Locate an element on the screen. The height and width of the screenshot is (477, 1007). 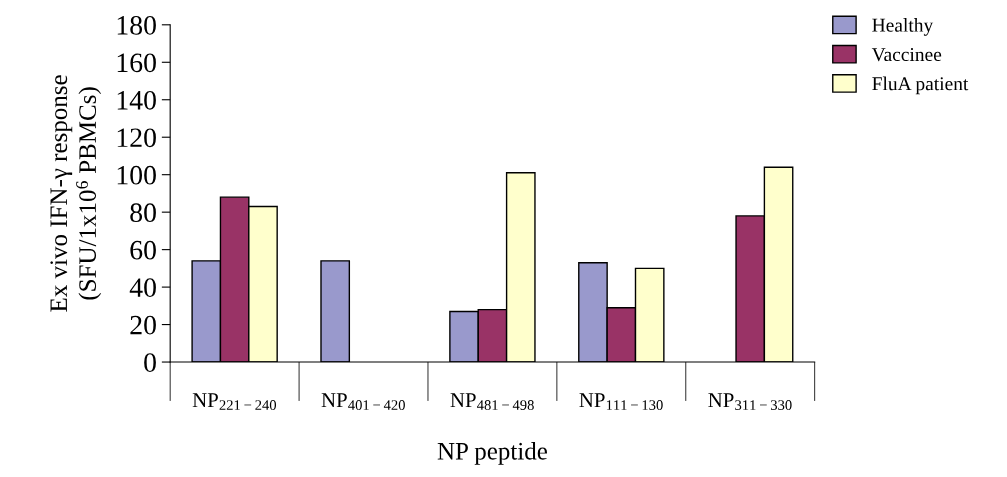
y-tick-label: 180 is located at coordinates (136, 25).